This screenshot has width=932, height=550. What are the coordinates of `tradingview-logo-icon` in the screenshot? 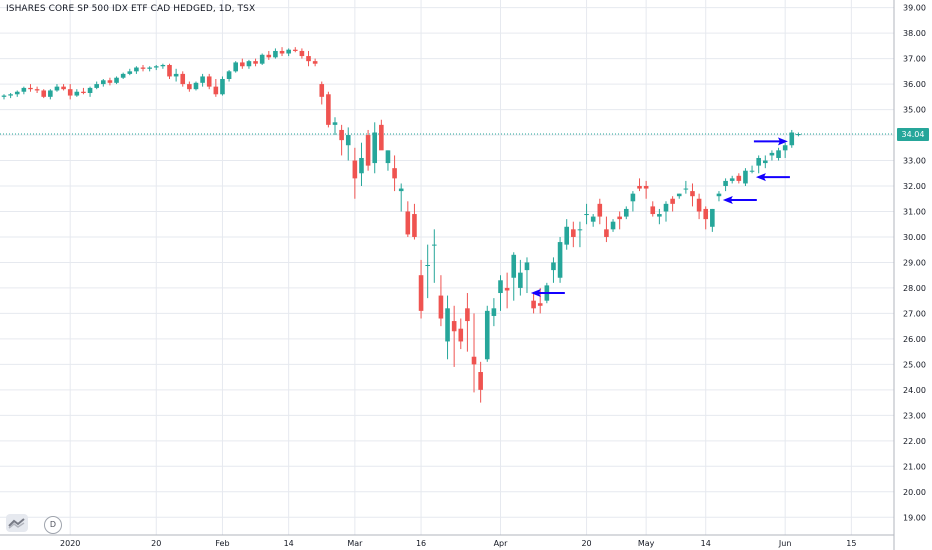 It's located at (17, 523).